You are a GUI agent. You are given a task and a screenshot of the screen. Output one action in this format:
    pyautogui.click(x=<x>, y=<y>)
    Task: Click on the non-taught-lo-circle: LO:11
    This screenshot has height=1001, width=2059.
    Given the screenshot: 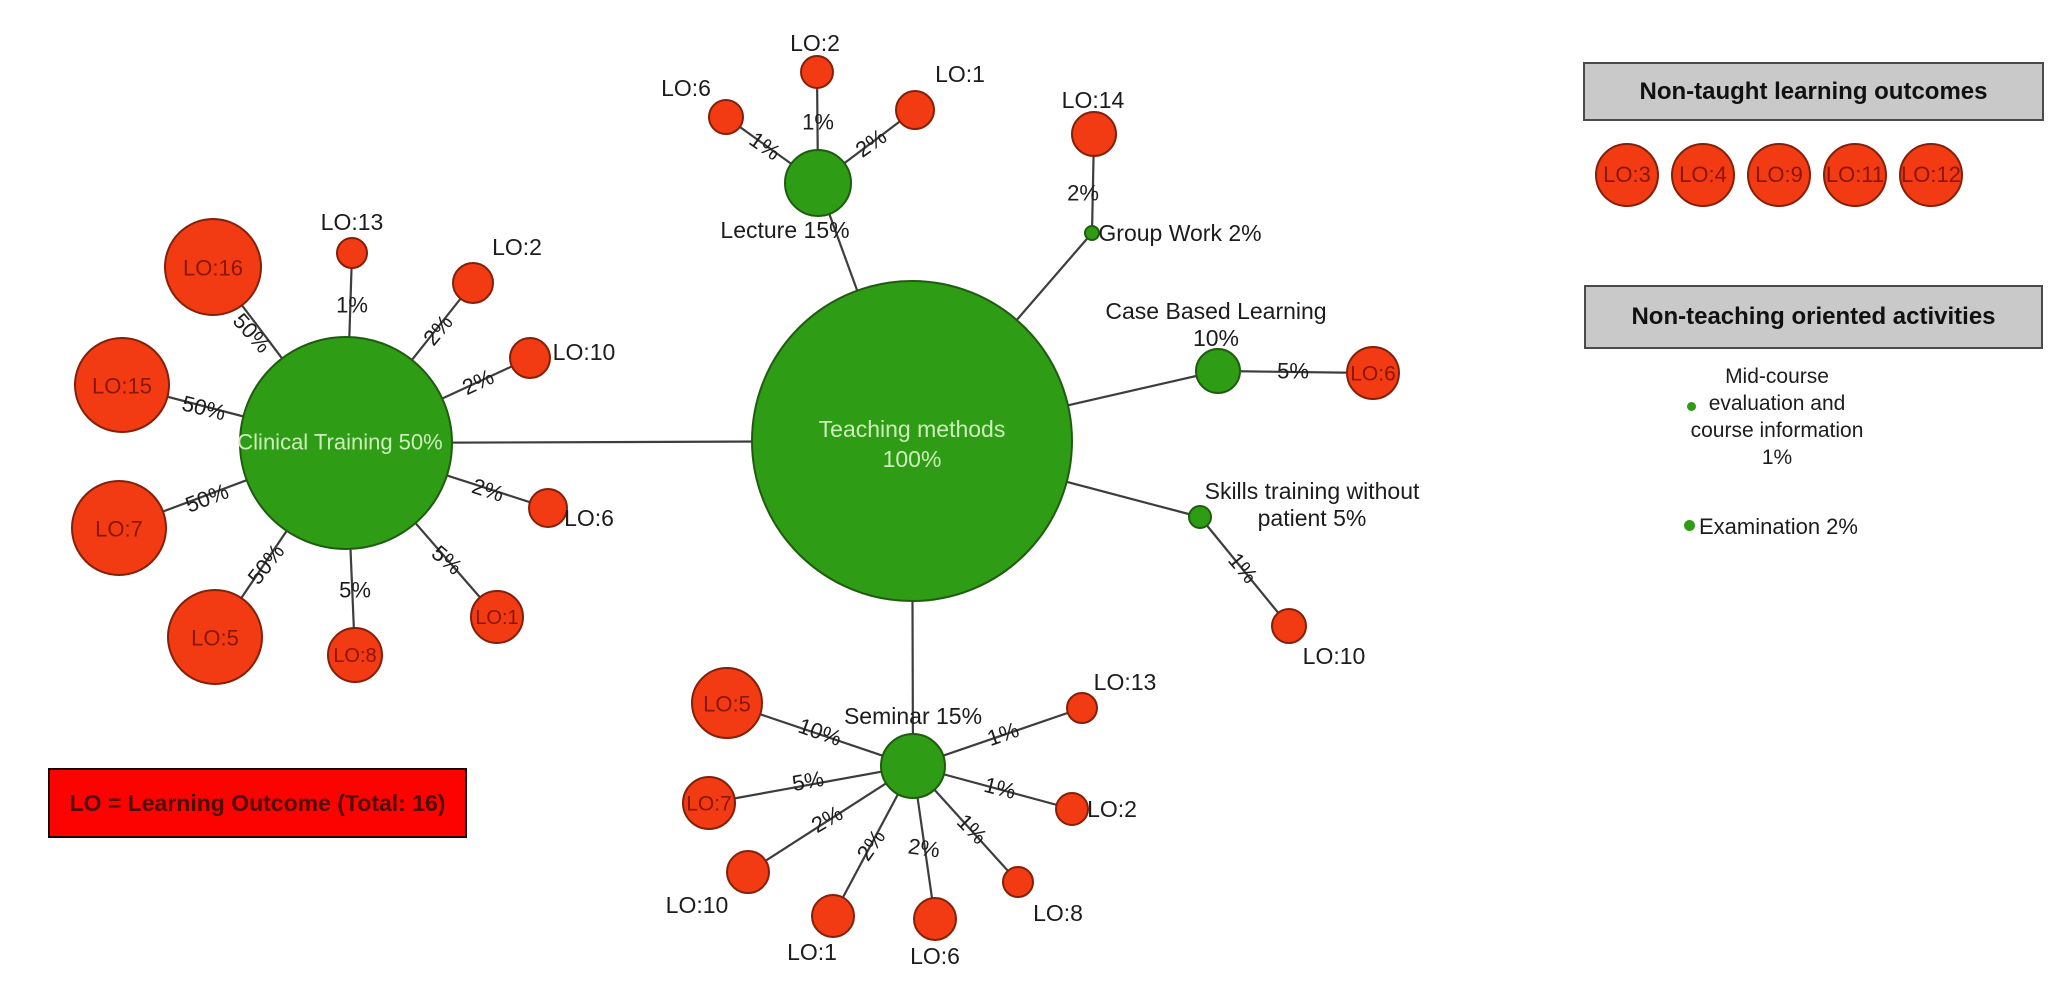 What is the action you would take?
    pyautogui.click(x=1855, y=175)
    